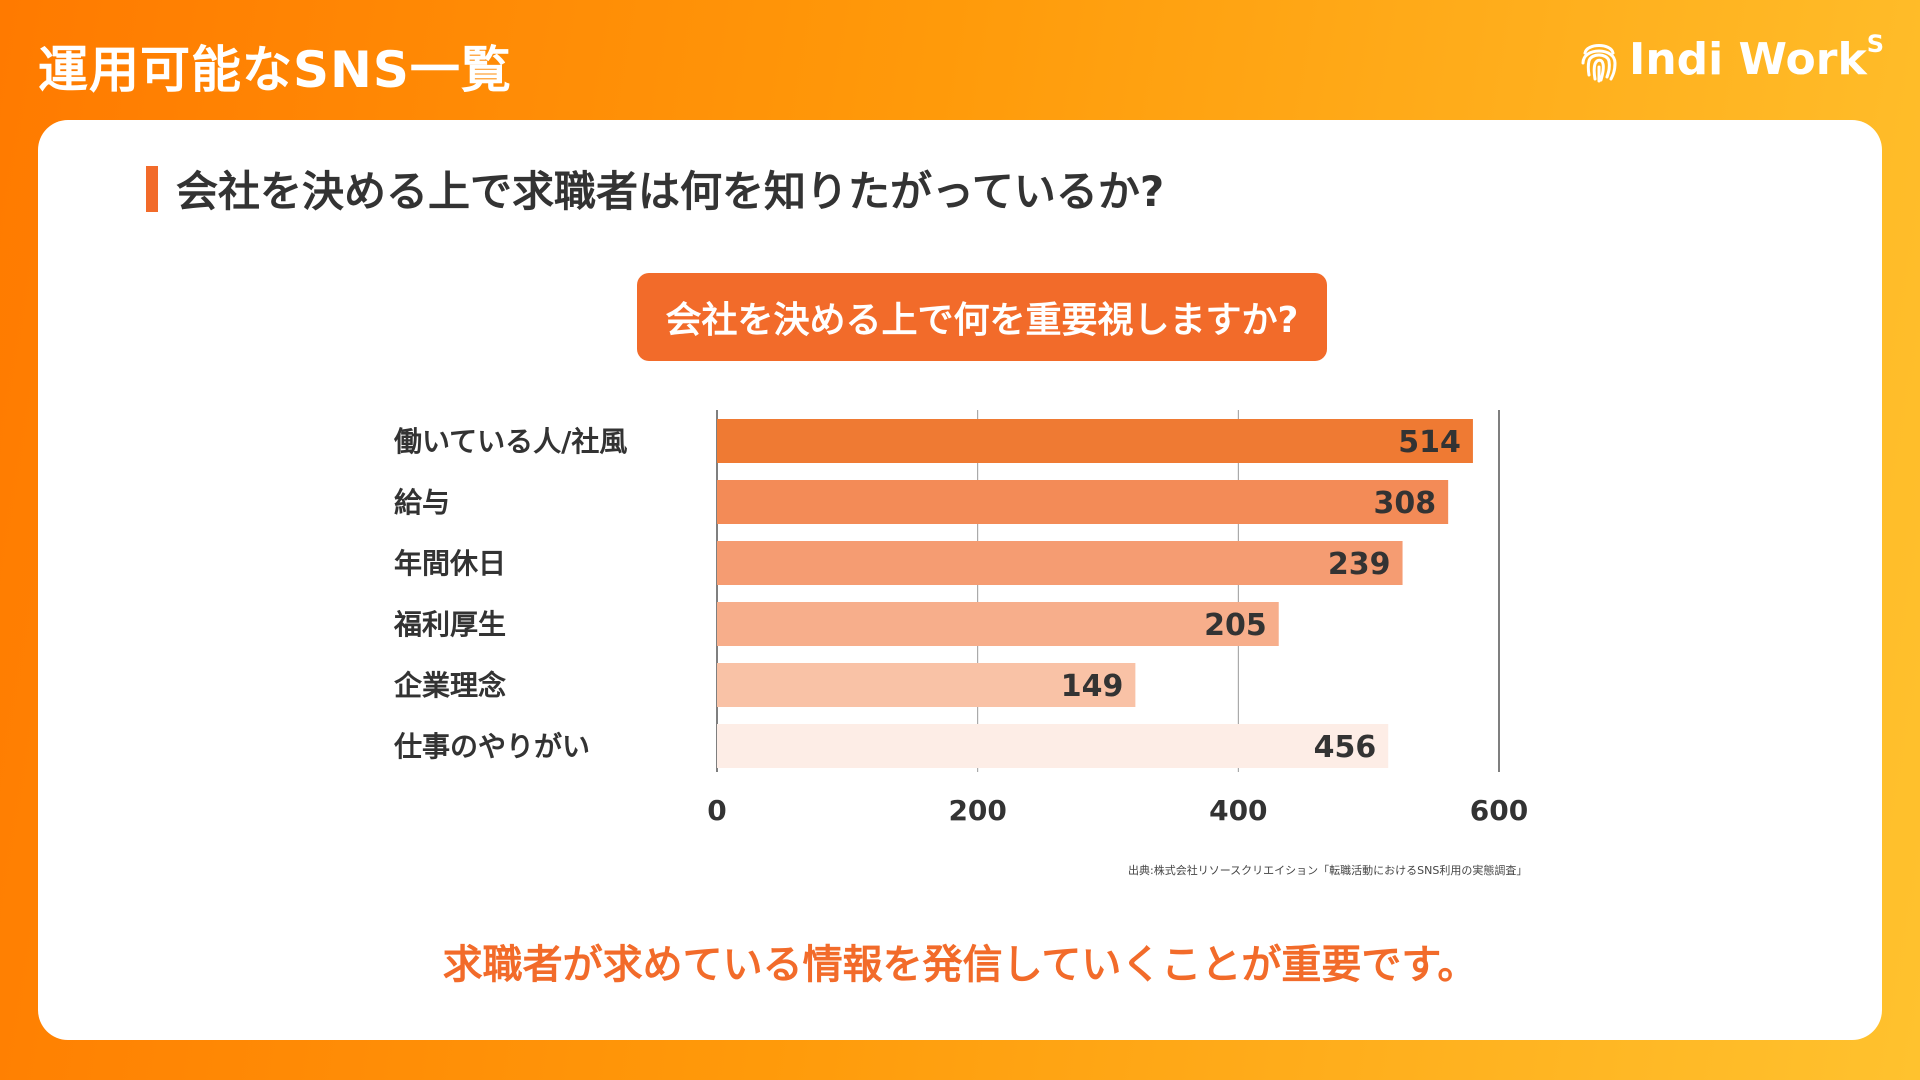  Describe the element at coordinates (982, 317) in the screenshot. I see `question-badge: 会社を決める上で何を重要視しますか?` at that location.